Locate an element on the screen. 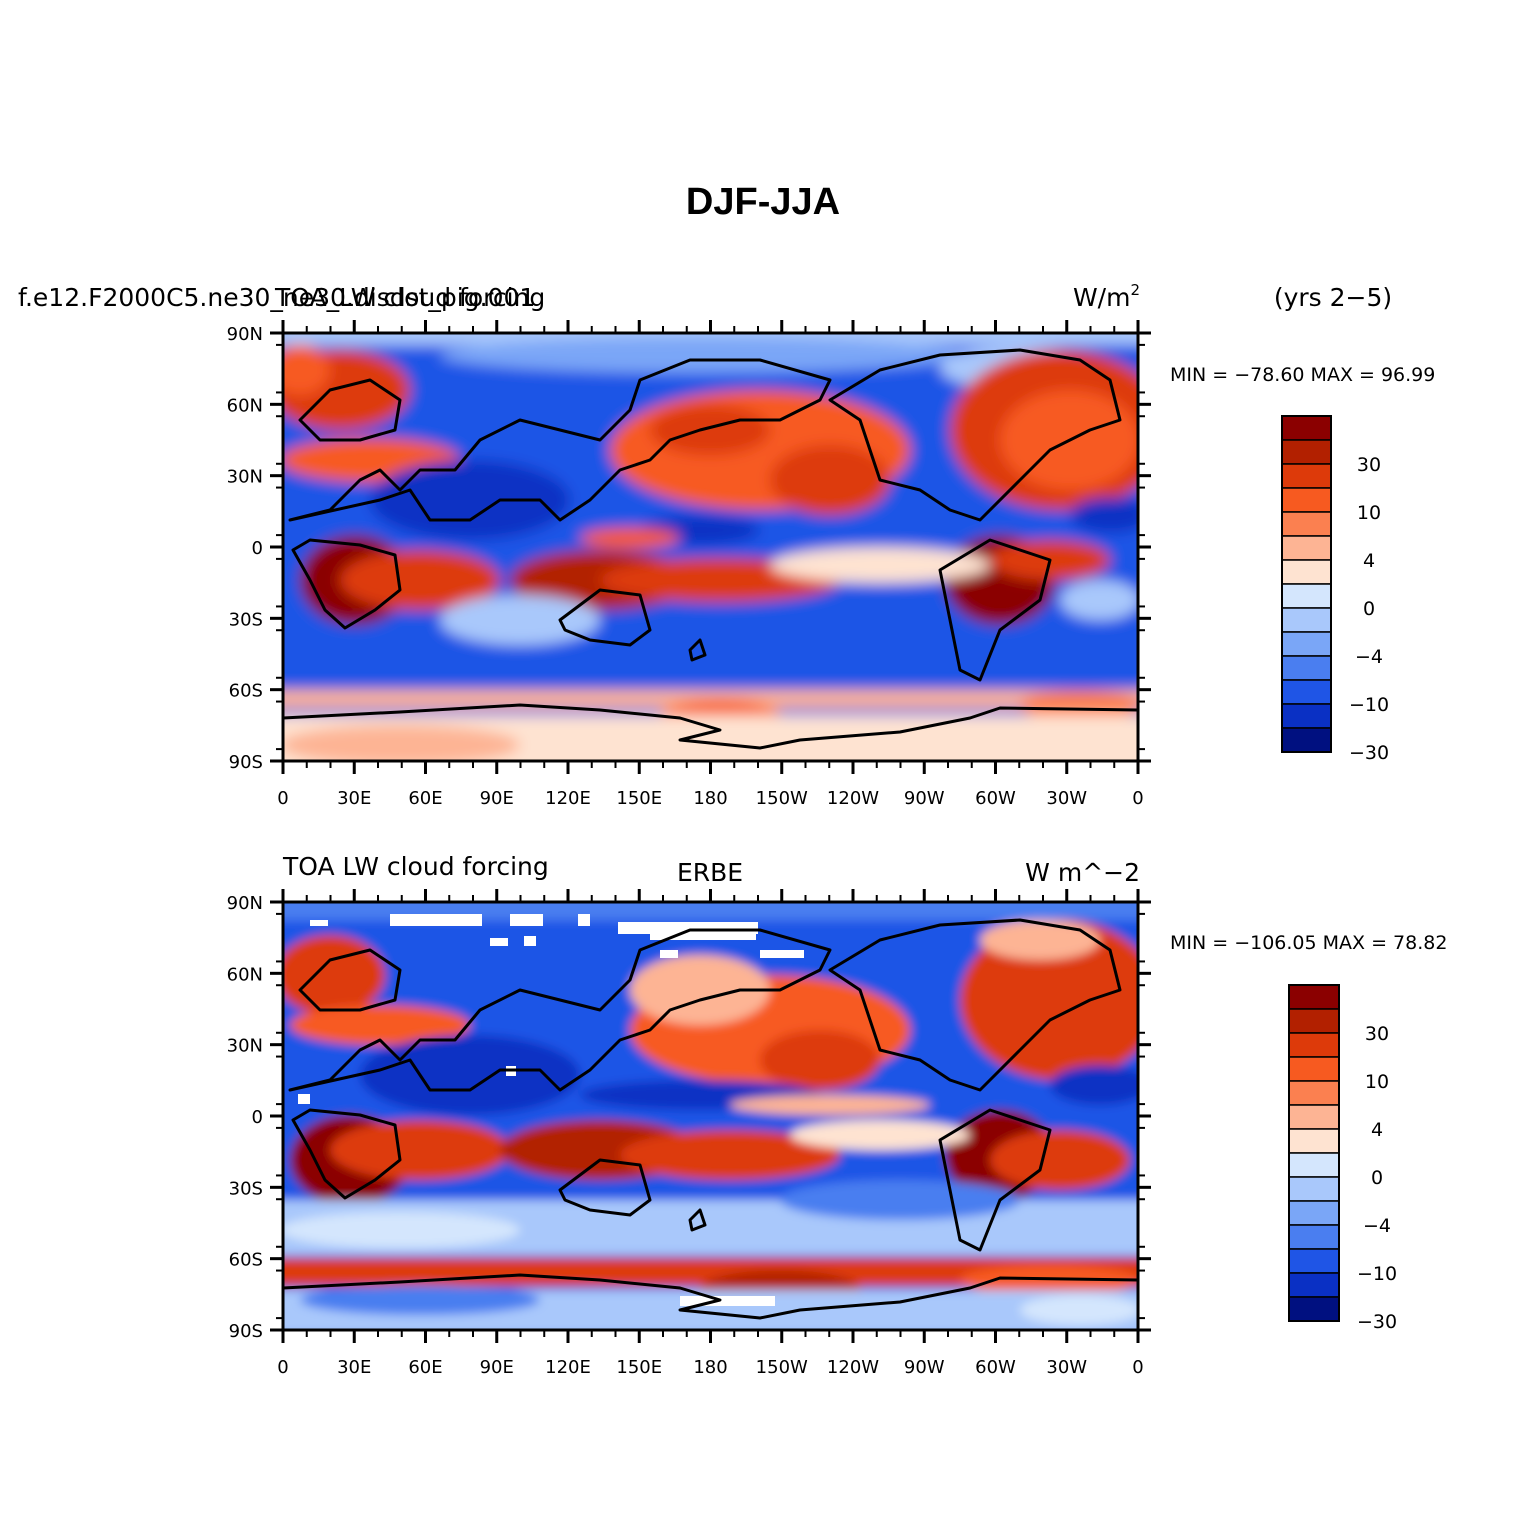 This screenshot has width=1527, height=1528. panel-1-left-label: f.e12.F2000C5.ne30_ne30.disdst_pig.001 is located at coordinates (276, 297).